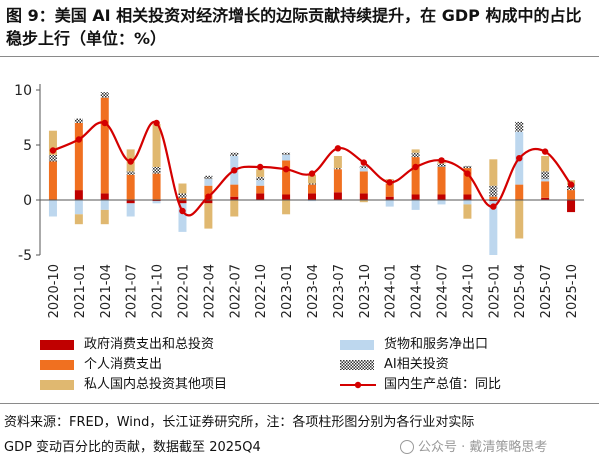  I want to click on bar-private-2021Q1, so click(78, 219).